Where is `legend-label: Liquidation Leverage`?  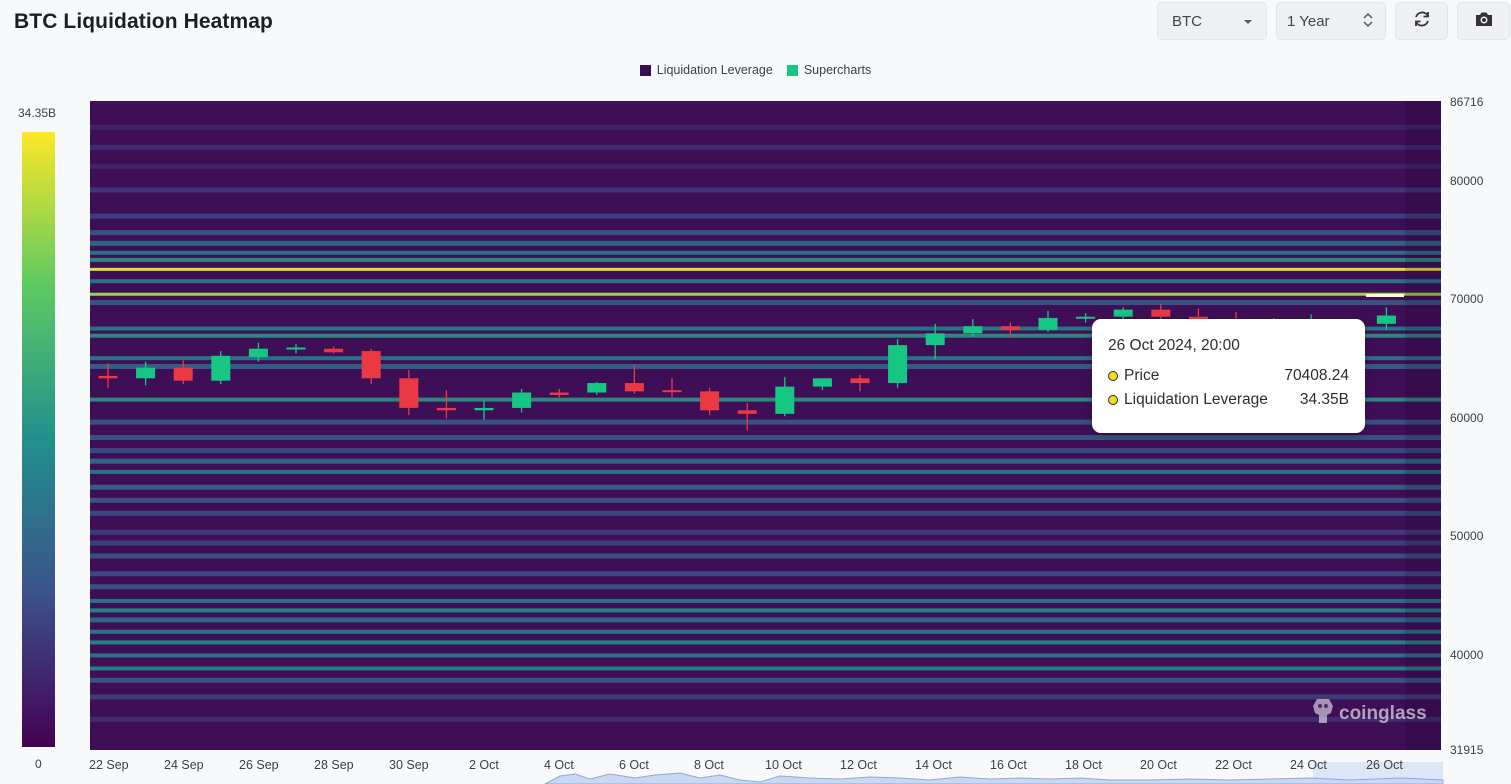
legend-label: Liquidation Leverage is located at coordinates (714, 70).